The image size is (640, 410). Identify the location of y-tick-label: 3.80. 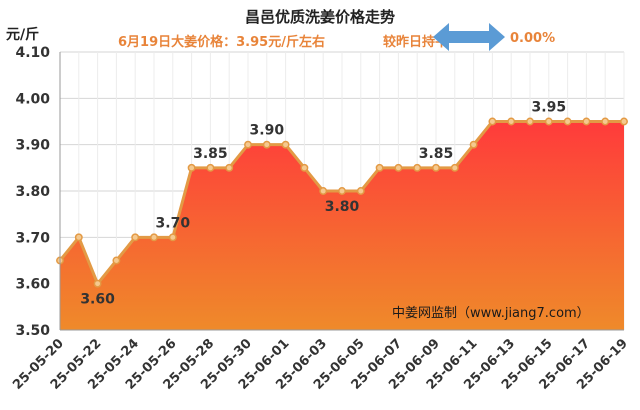
(32, 192).